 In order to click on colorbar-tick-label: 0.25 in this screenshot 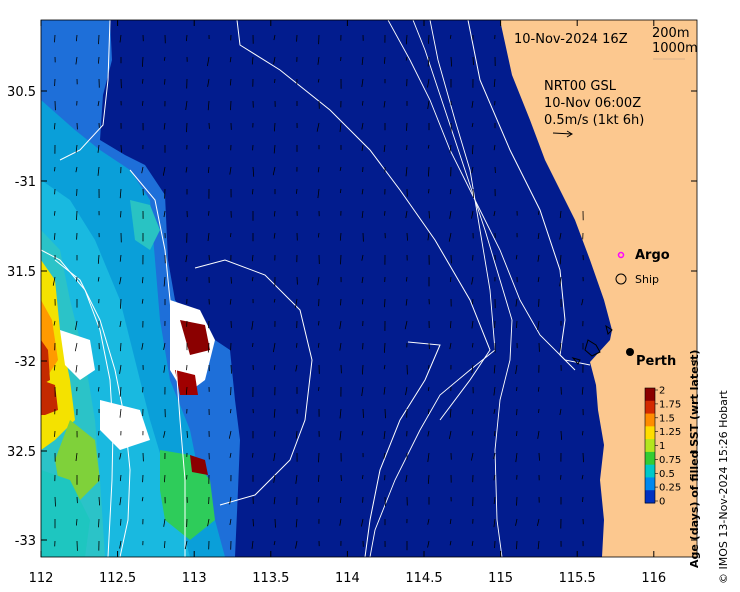, I will do `click(670, 488)`.